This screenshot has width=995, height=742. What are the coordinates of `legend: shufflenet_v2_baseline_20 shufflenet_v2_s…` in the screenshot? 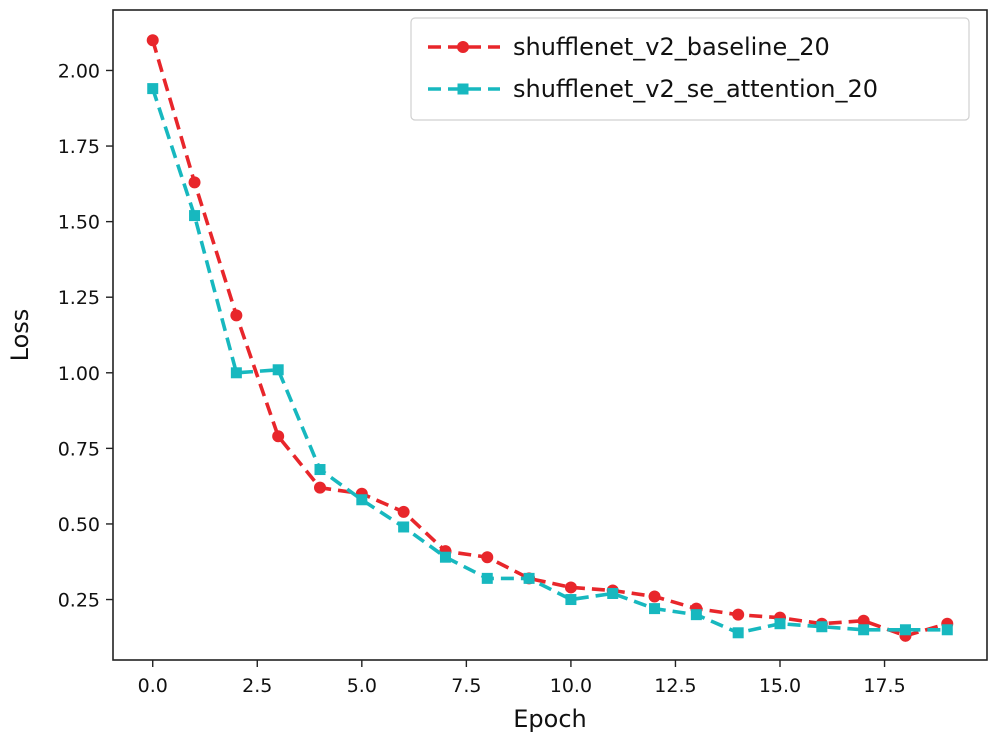 It's located at (690, 69).